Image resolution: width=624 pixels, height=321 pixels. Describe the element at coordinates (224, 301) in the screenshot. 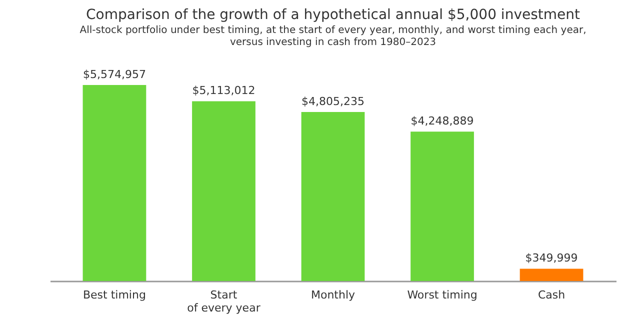

I see `x-tick-label: Start of every year` at that location.